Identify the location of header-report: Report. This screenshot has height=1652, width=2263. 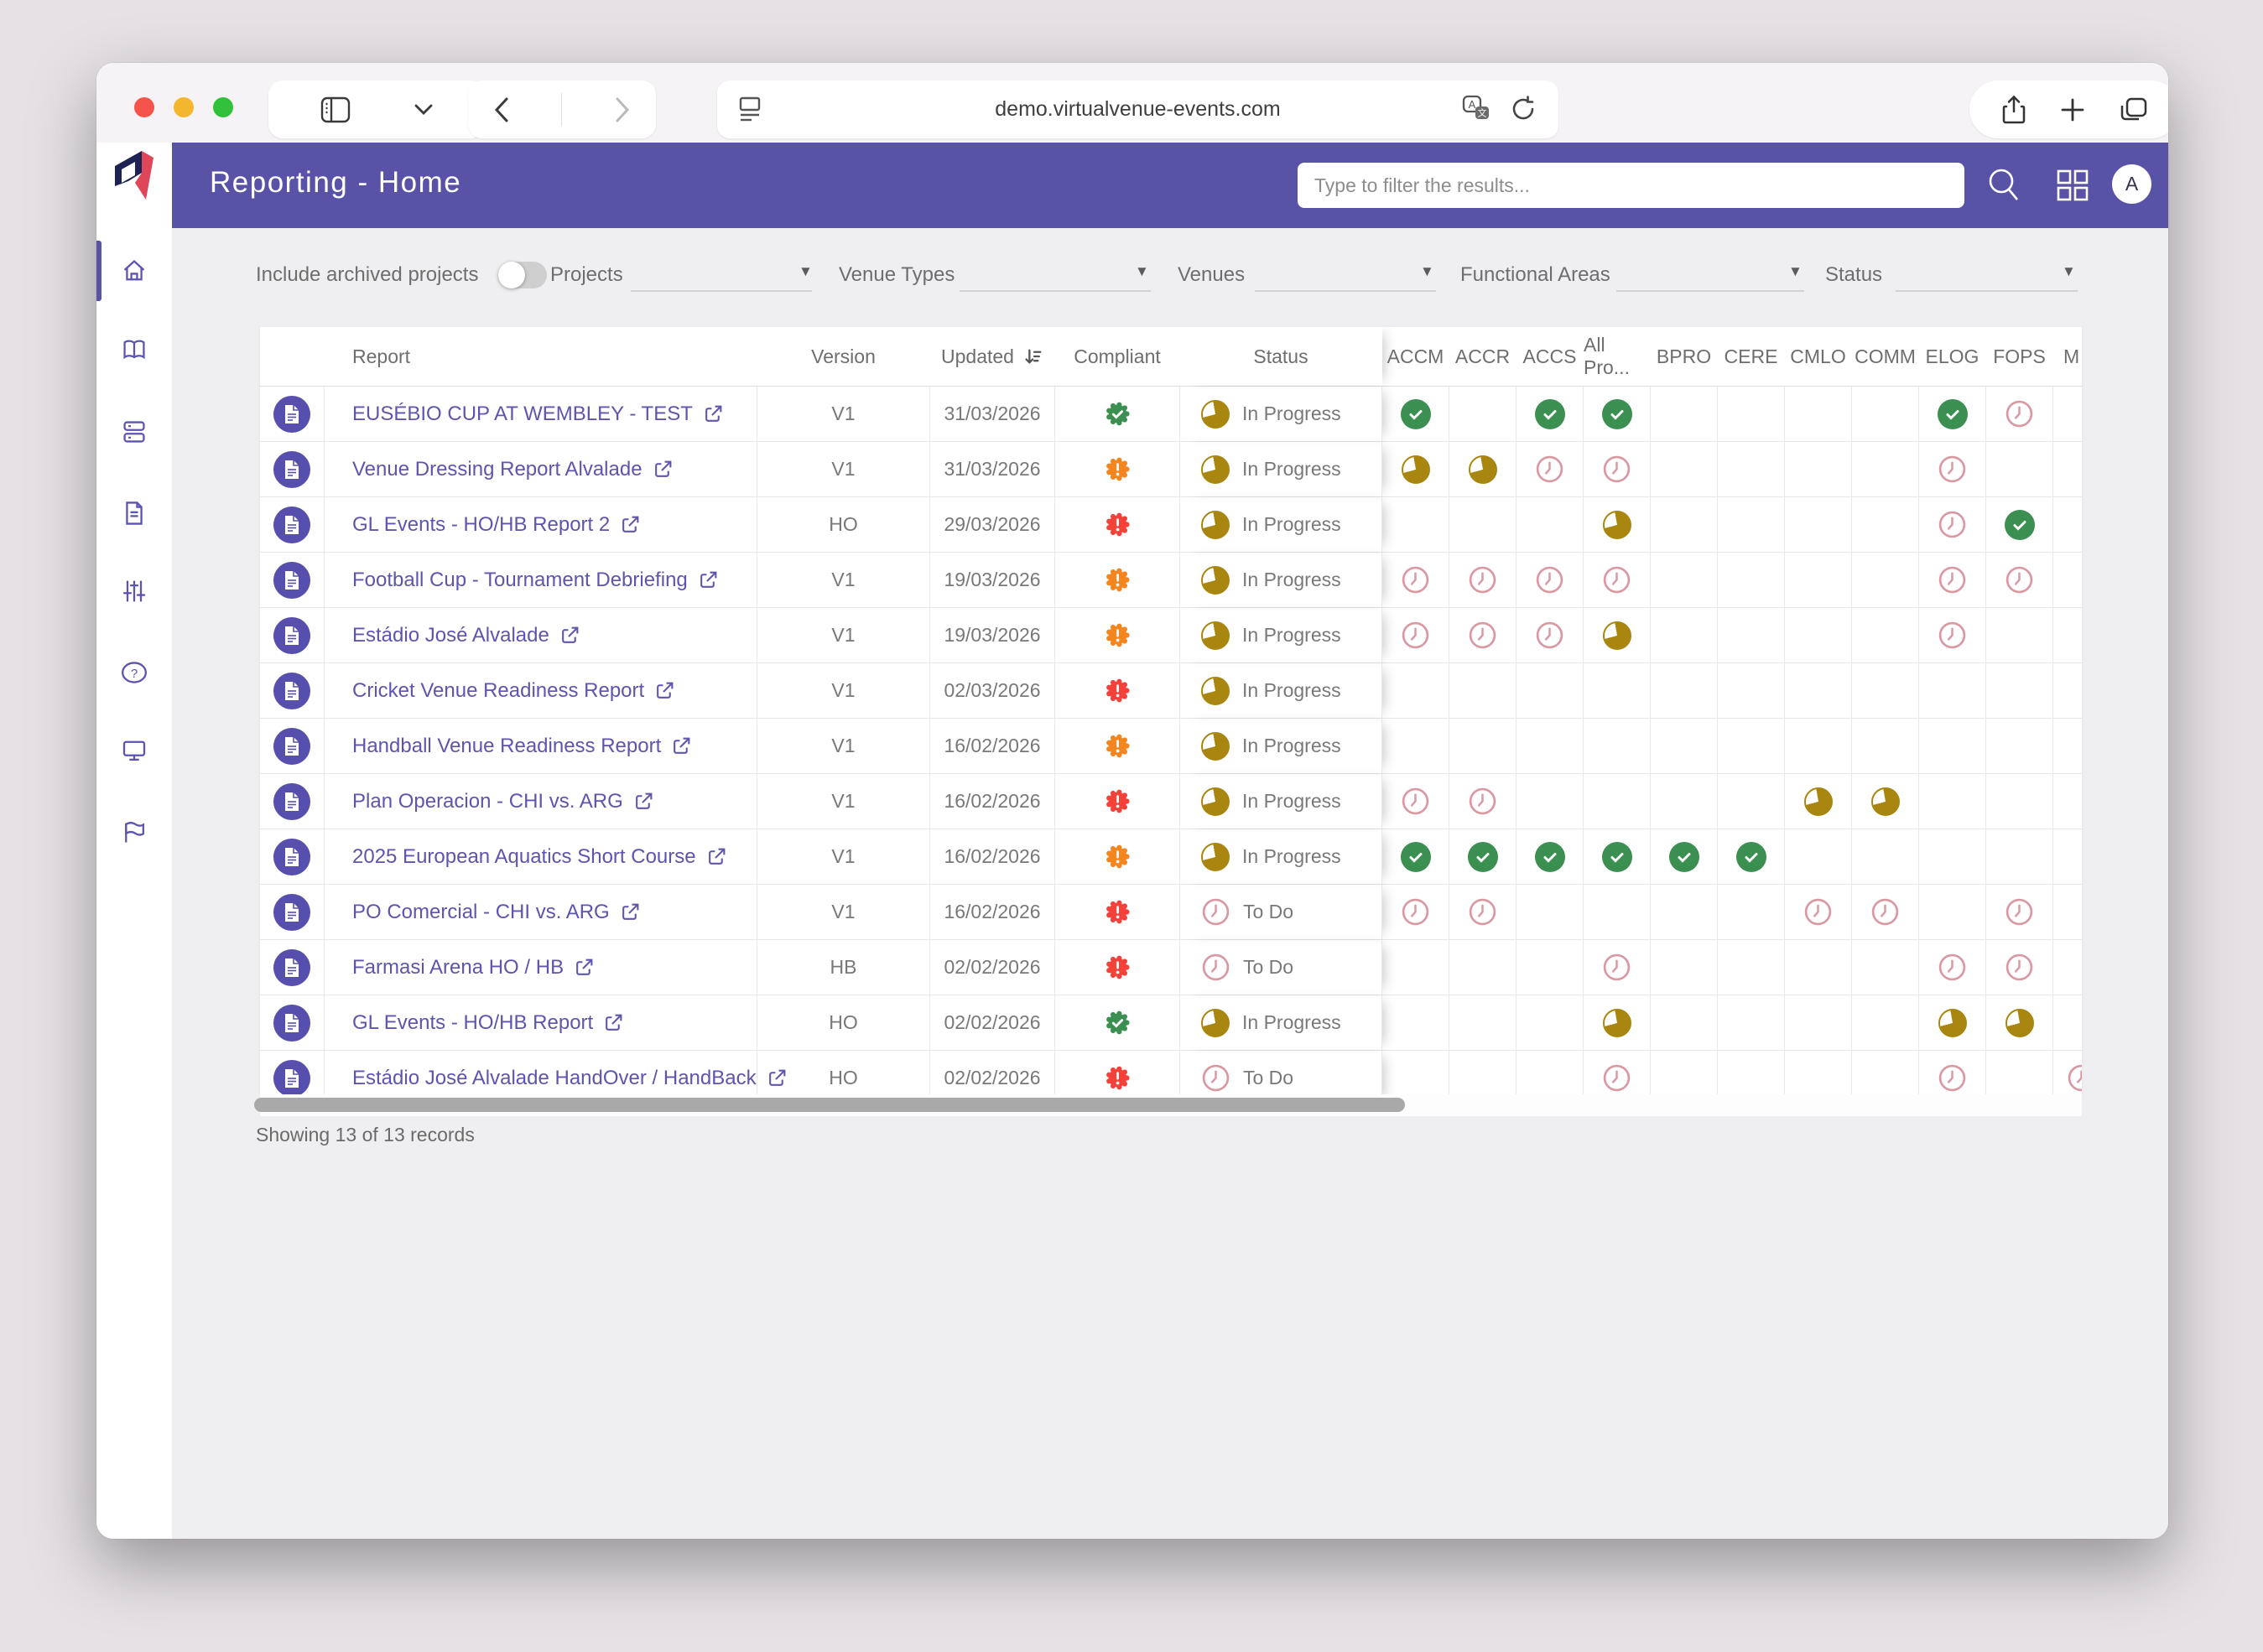
(381, 356).